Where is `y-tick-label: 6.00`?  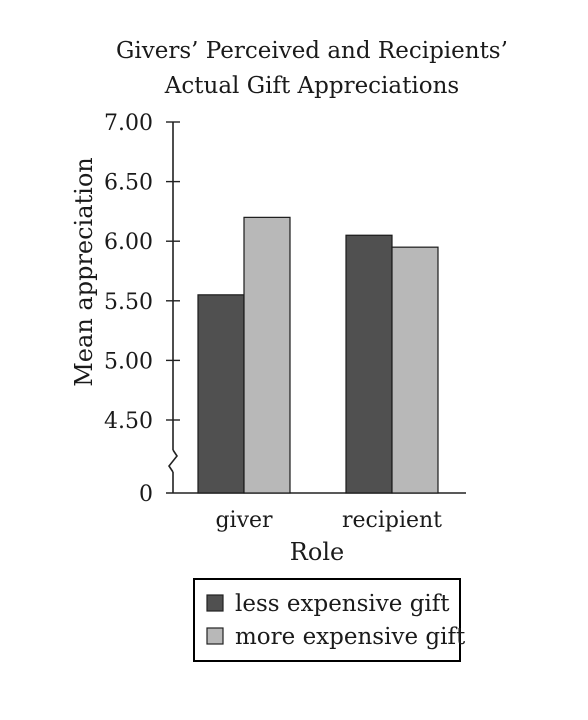
y-tick-label: 6.00 is located at coordinates (128, 242).